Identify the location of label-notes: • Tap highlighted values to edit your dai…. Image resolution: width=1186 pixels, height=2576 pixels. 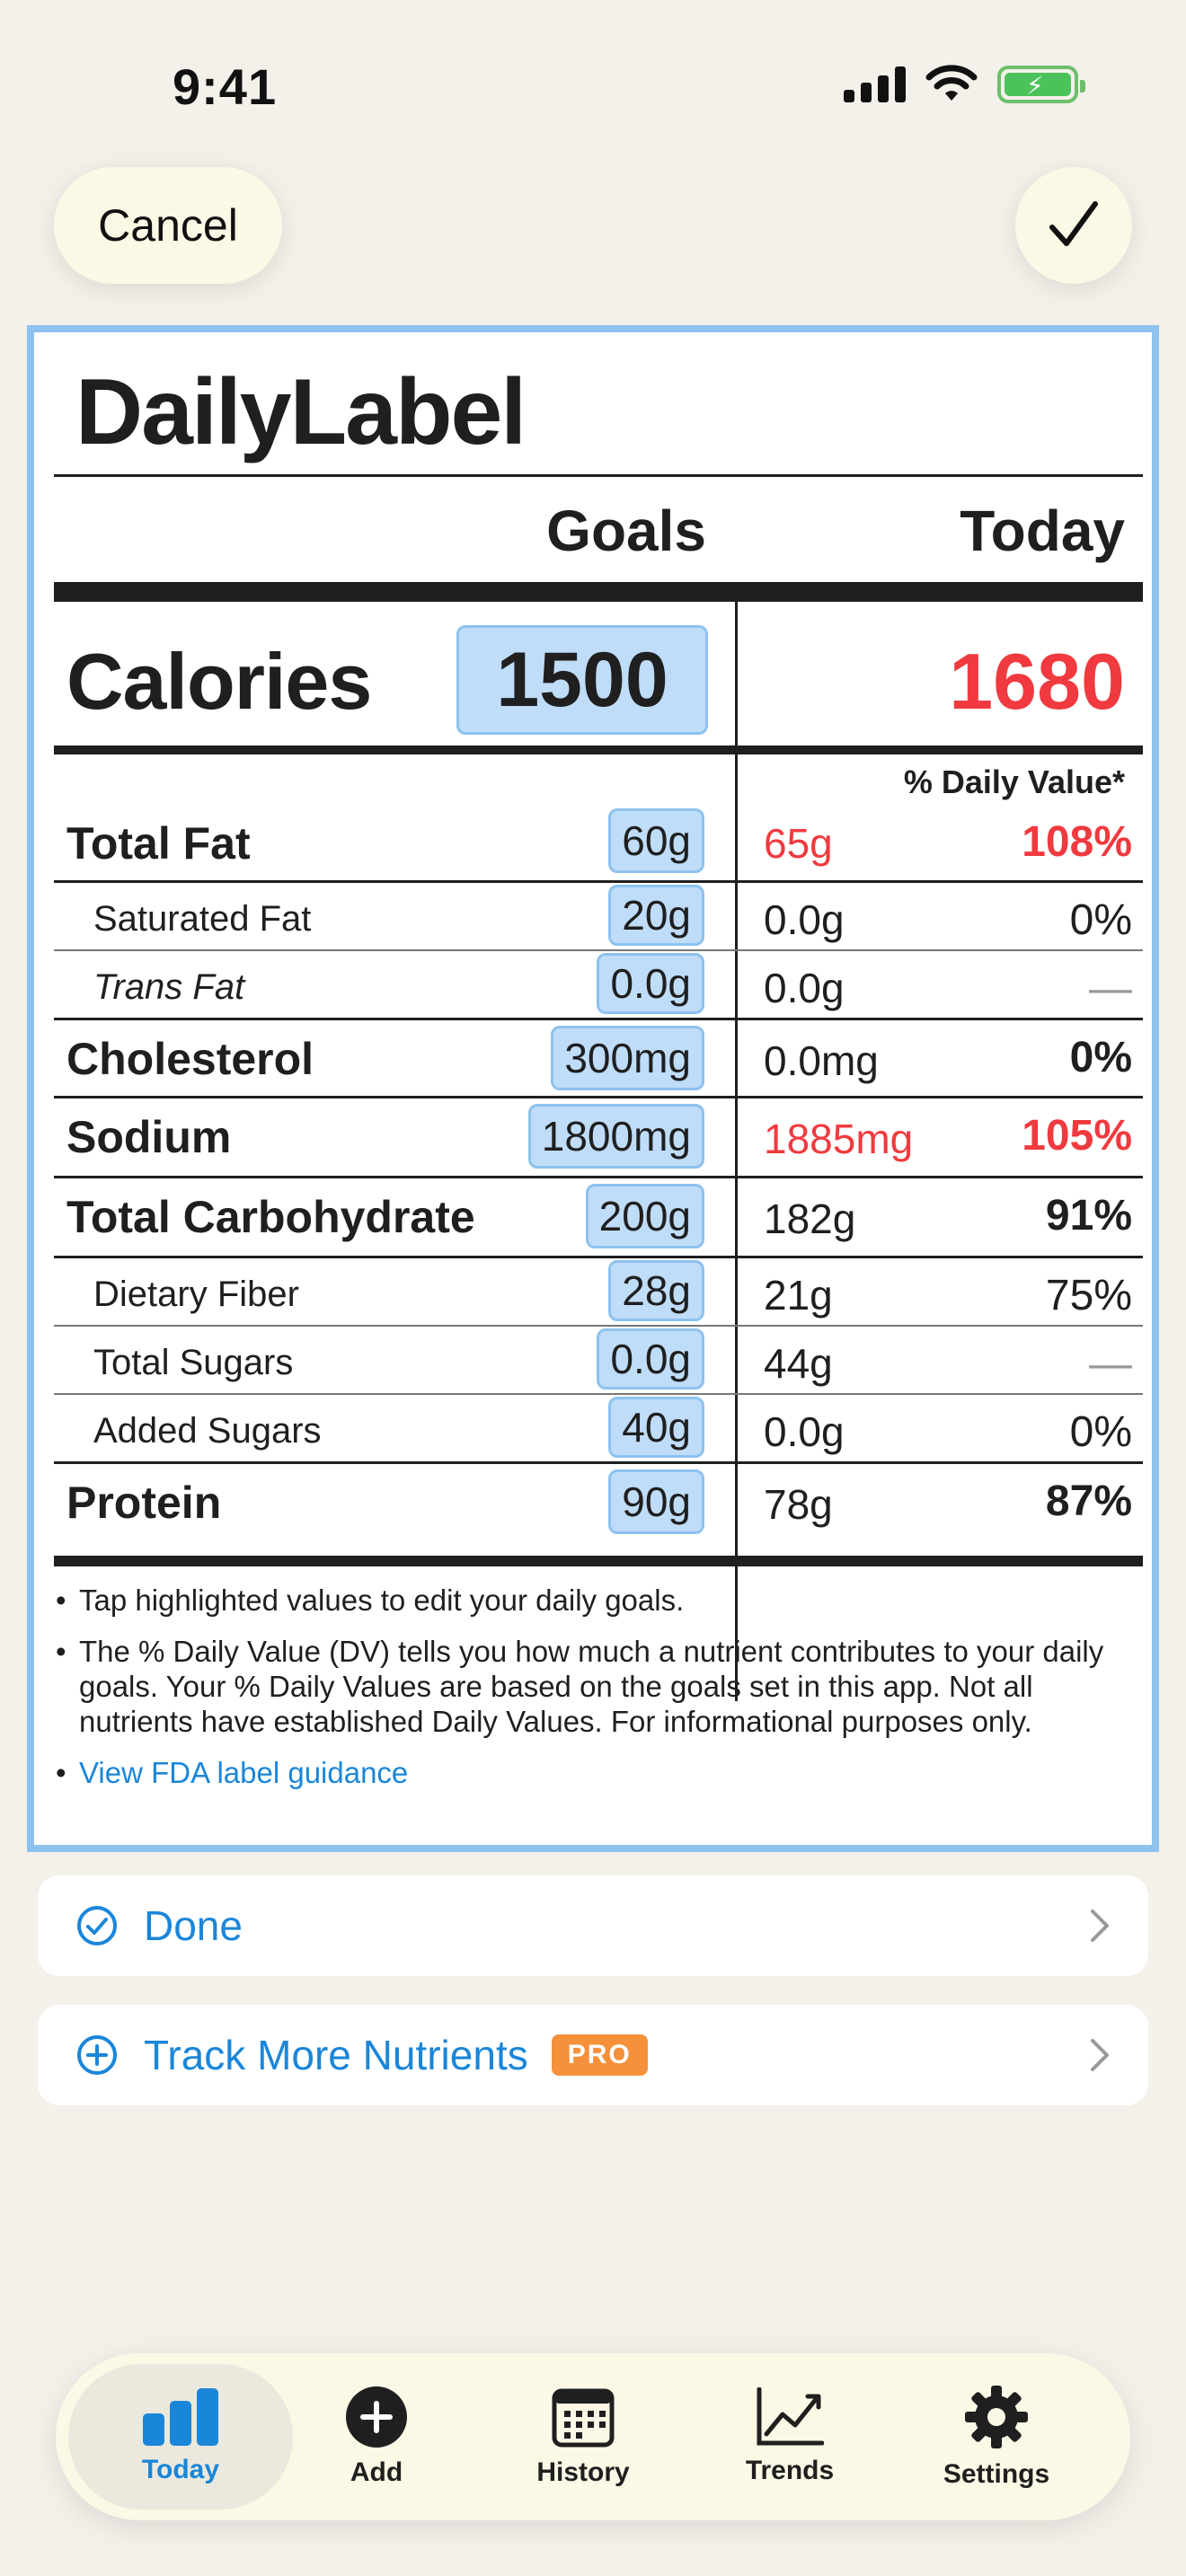
(599, 1694).